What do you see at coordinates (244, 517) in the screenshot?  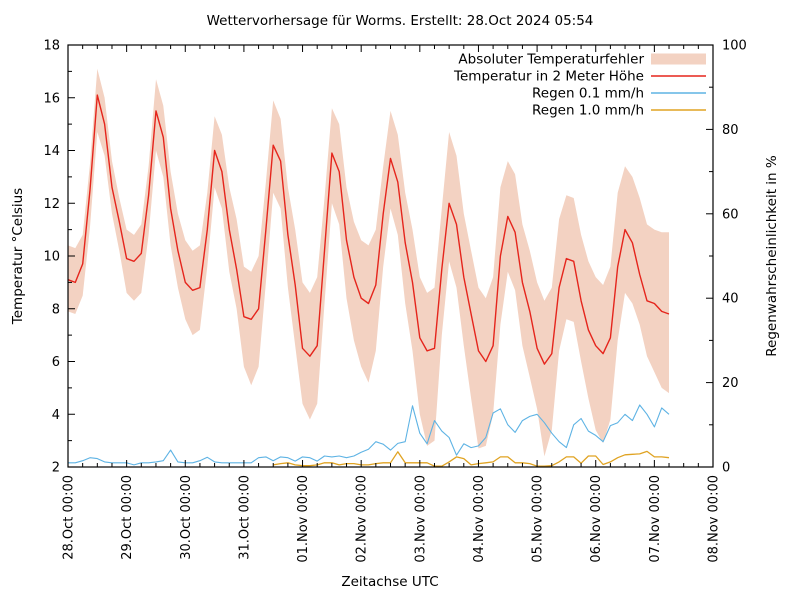 I see `x-tick-label: 31.Oct 00:00` at bounding box center [244, 517].